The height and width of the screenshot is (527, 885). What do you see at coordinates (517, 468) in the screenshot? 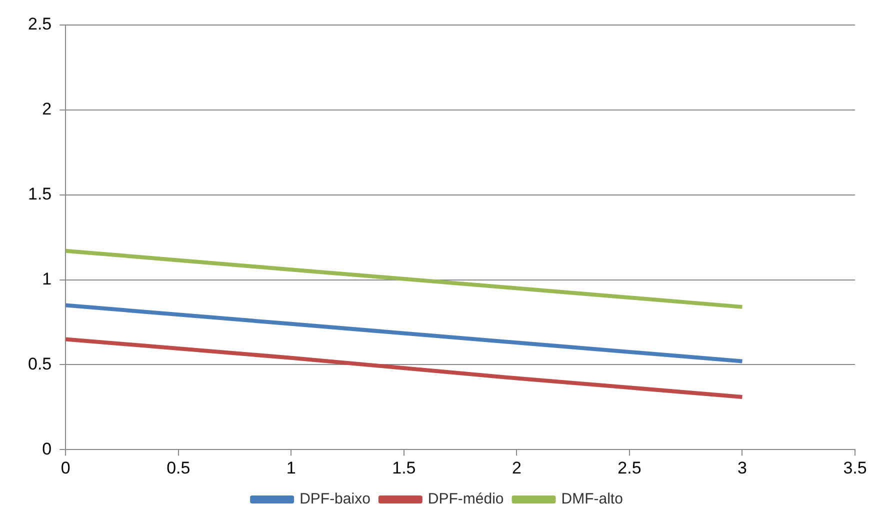
I see `x-tick-label: 2` at bounding box center [517, 468].